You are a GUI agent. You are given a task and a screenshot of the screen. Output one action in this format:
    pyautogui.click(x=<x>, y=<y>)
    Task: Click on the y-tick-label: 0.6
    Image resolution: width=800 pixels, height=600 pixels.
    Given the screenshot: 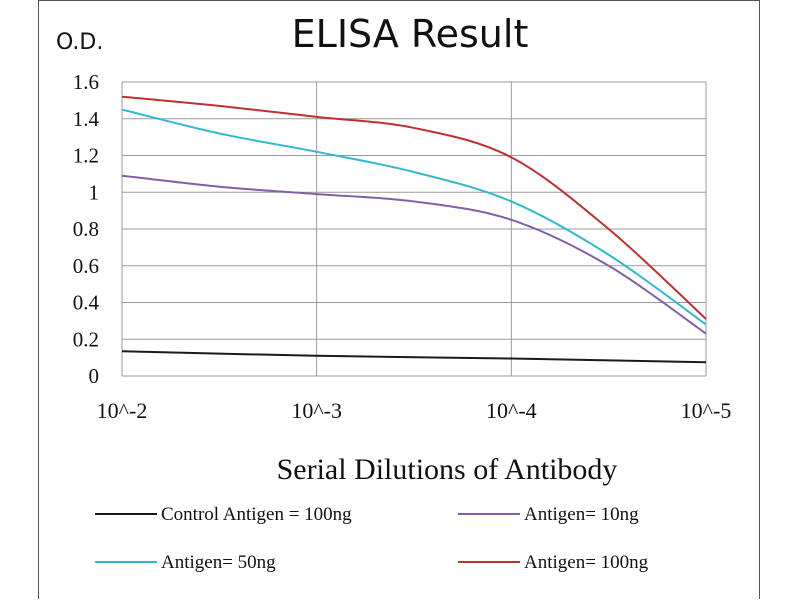 What is the action you would take?
    pyautogui.click(x=86, y=266)
    